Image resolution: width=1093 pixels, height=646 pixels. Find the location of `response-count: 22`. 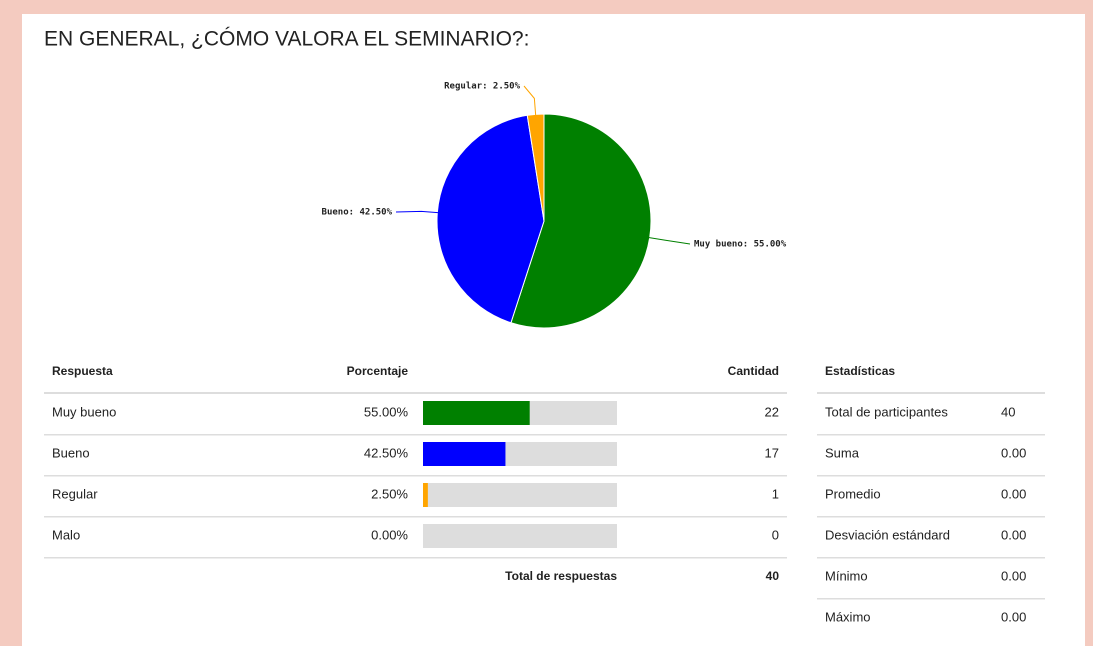

response-count: 22 is located at coordinates (772, 411).